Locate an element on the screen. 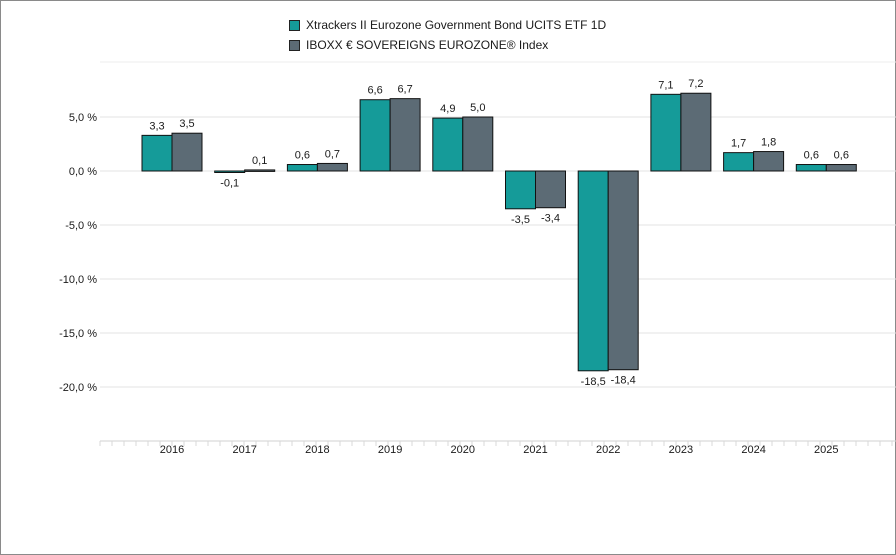 This screenshot has height=555, width=896. y-tick-label: 5,0 % is located at coordinates (83, 118).